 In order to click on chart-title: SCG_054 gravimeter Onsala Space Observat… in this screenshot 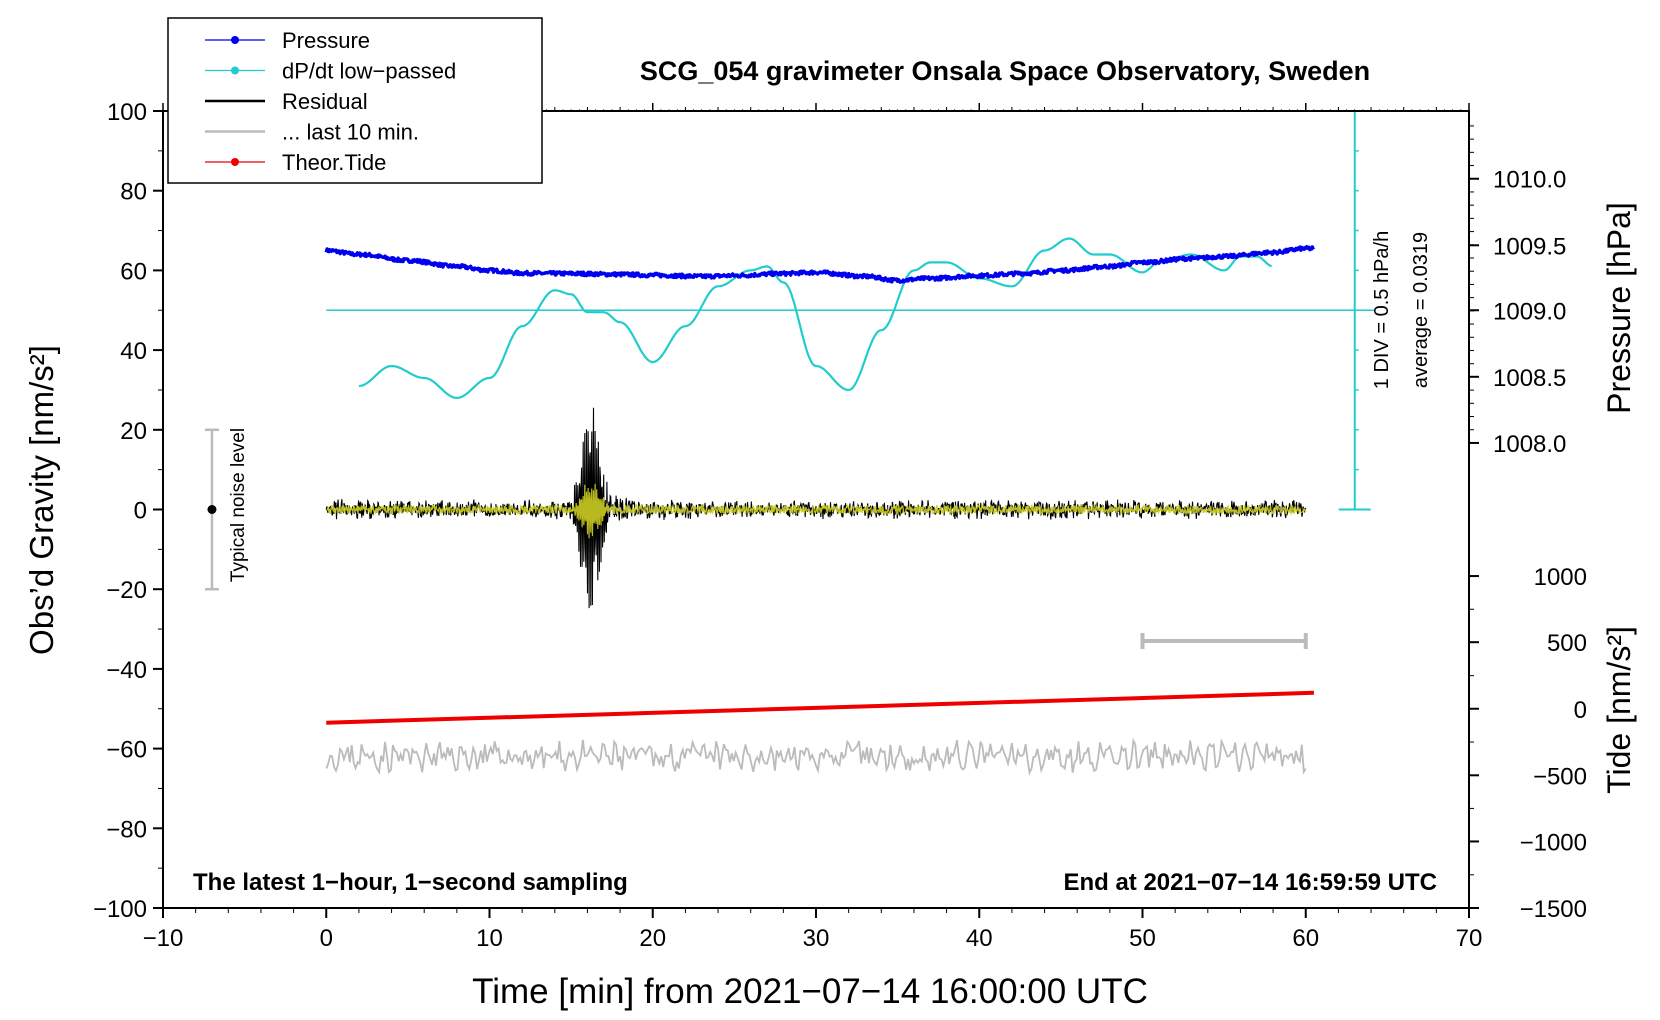, I will do `click(1005, 71)`.